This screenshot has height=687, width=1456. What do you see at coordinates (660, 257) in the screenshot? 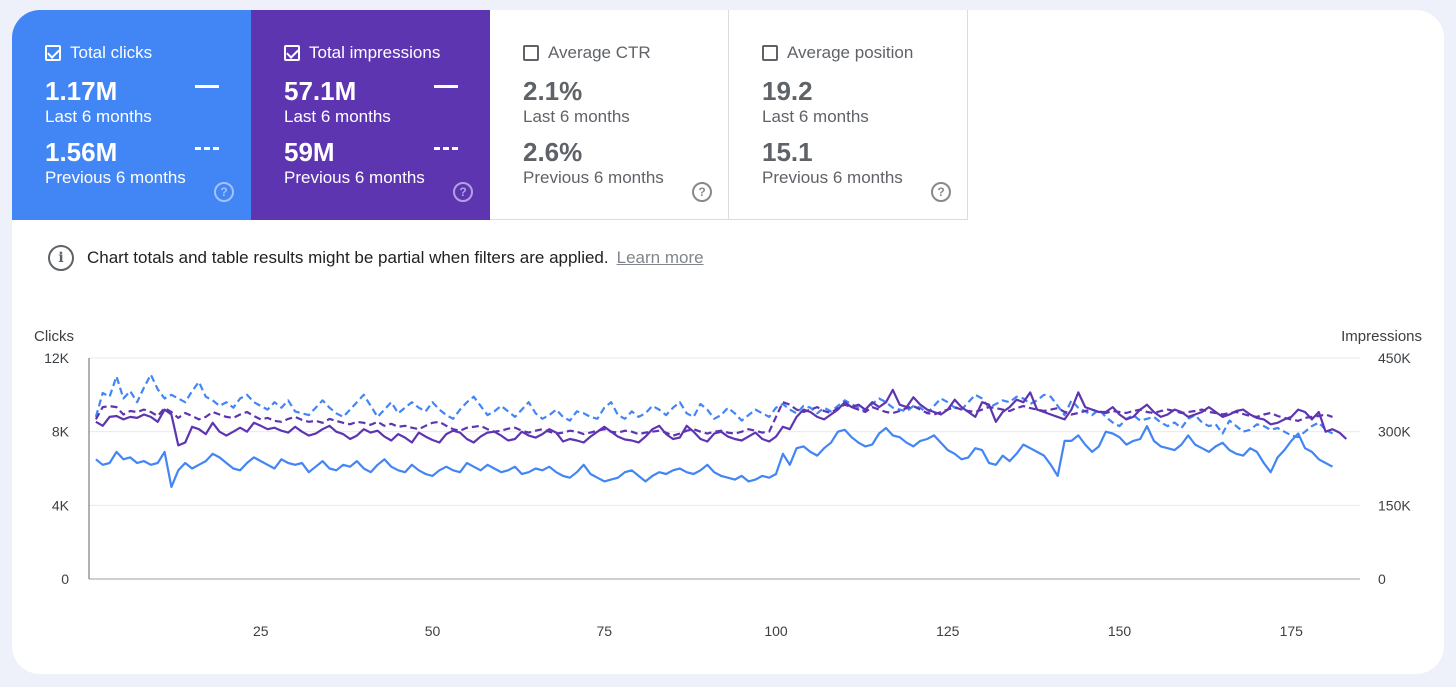
I see `learn-more-link: Learn more` at bounding box center [660, 257].